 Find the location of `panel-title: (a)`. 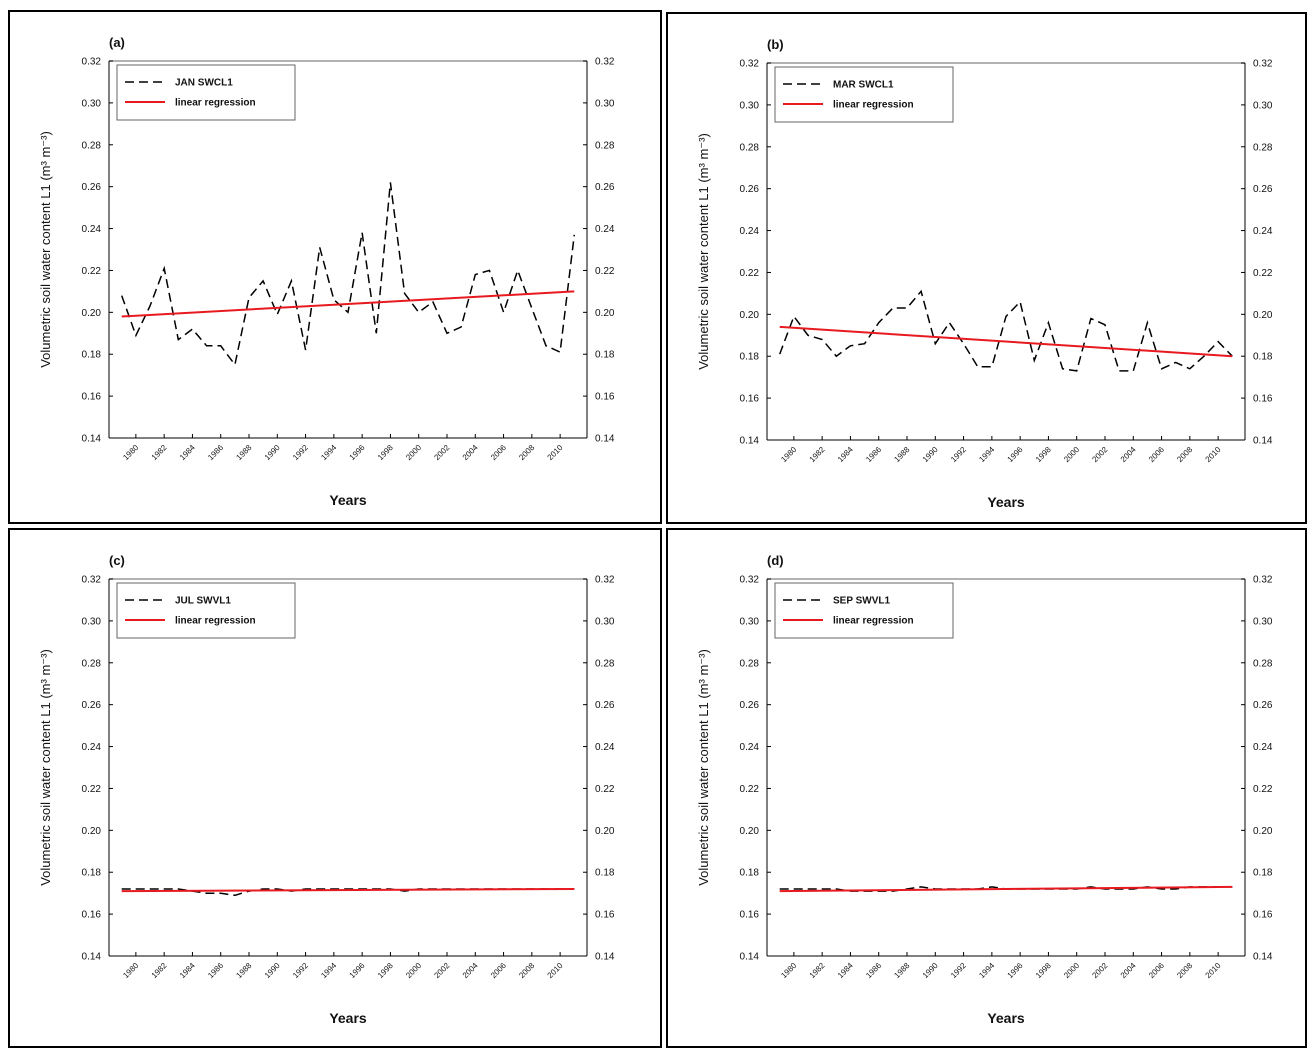

panel-title: (a) is located at coordinates (117, 42).